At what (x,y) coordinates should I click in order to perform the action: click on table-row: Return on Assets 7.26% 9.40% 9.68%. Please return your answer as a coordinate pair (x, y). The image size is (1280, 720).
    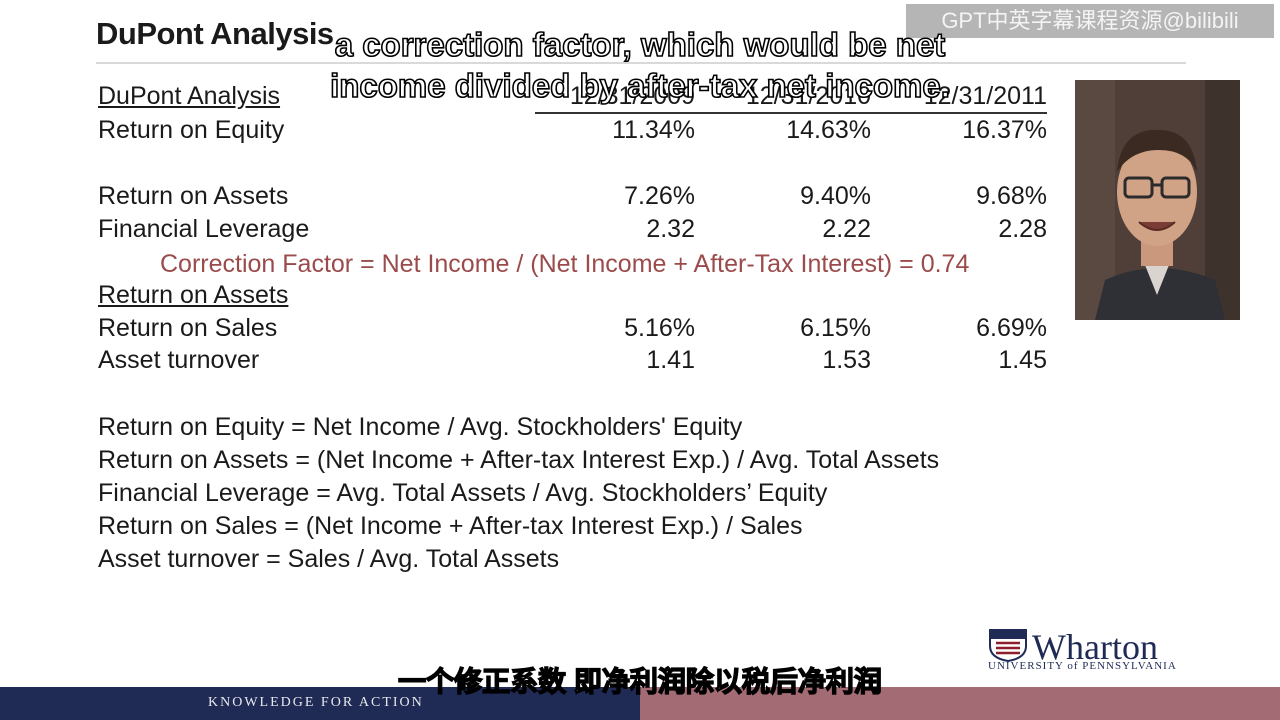
    Looking at the image, I should click on (573, 198).